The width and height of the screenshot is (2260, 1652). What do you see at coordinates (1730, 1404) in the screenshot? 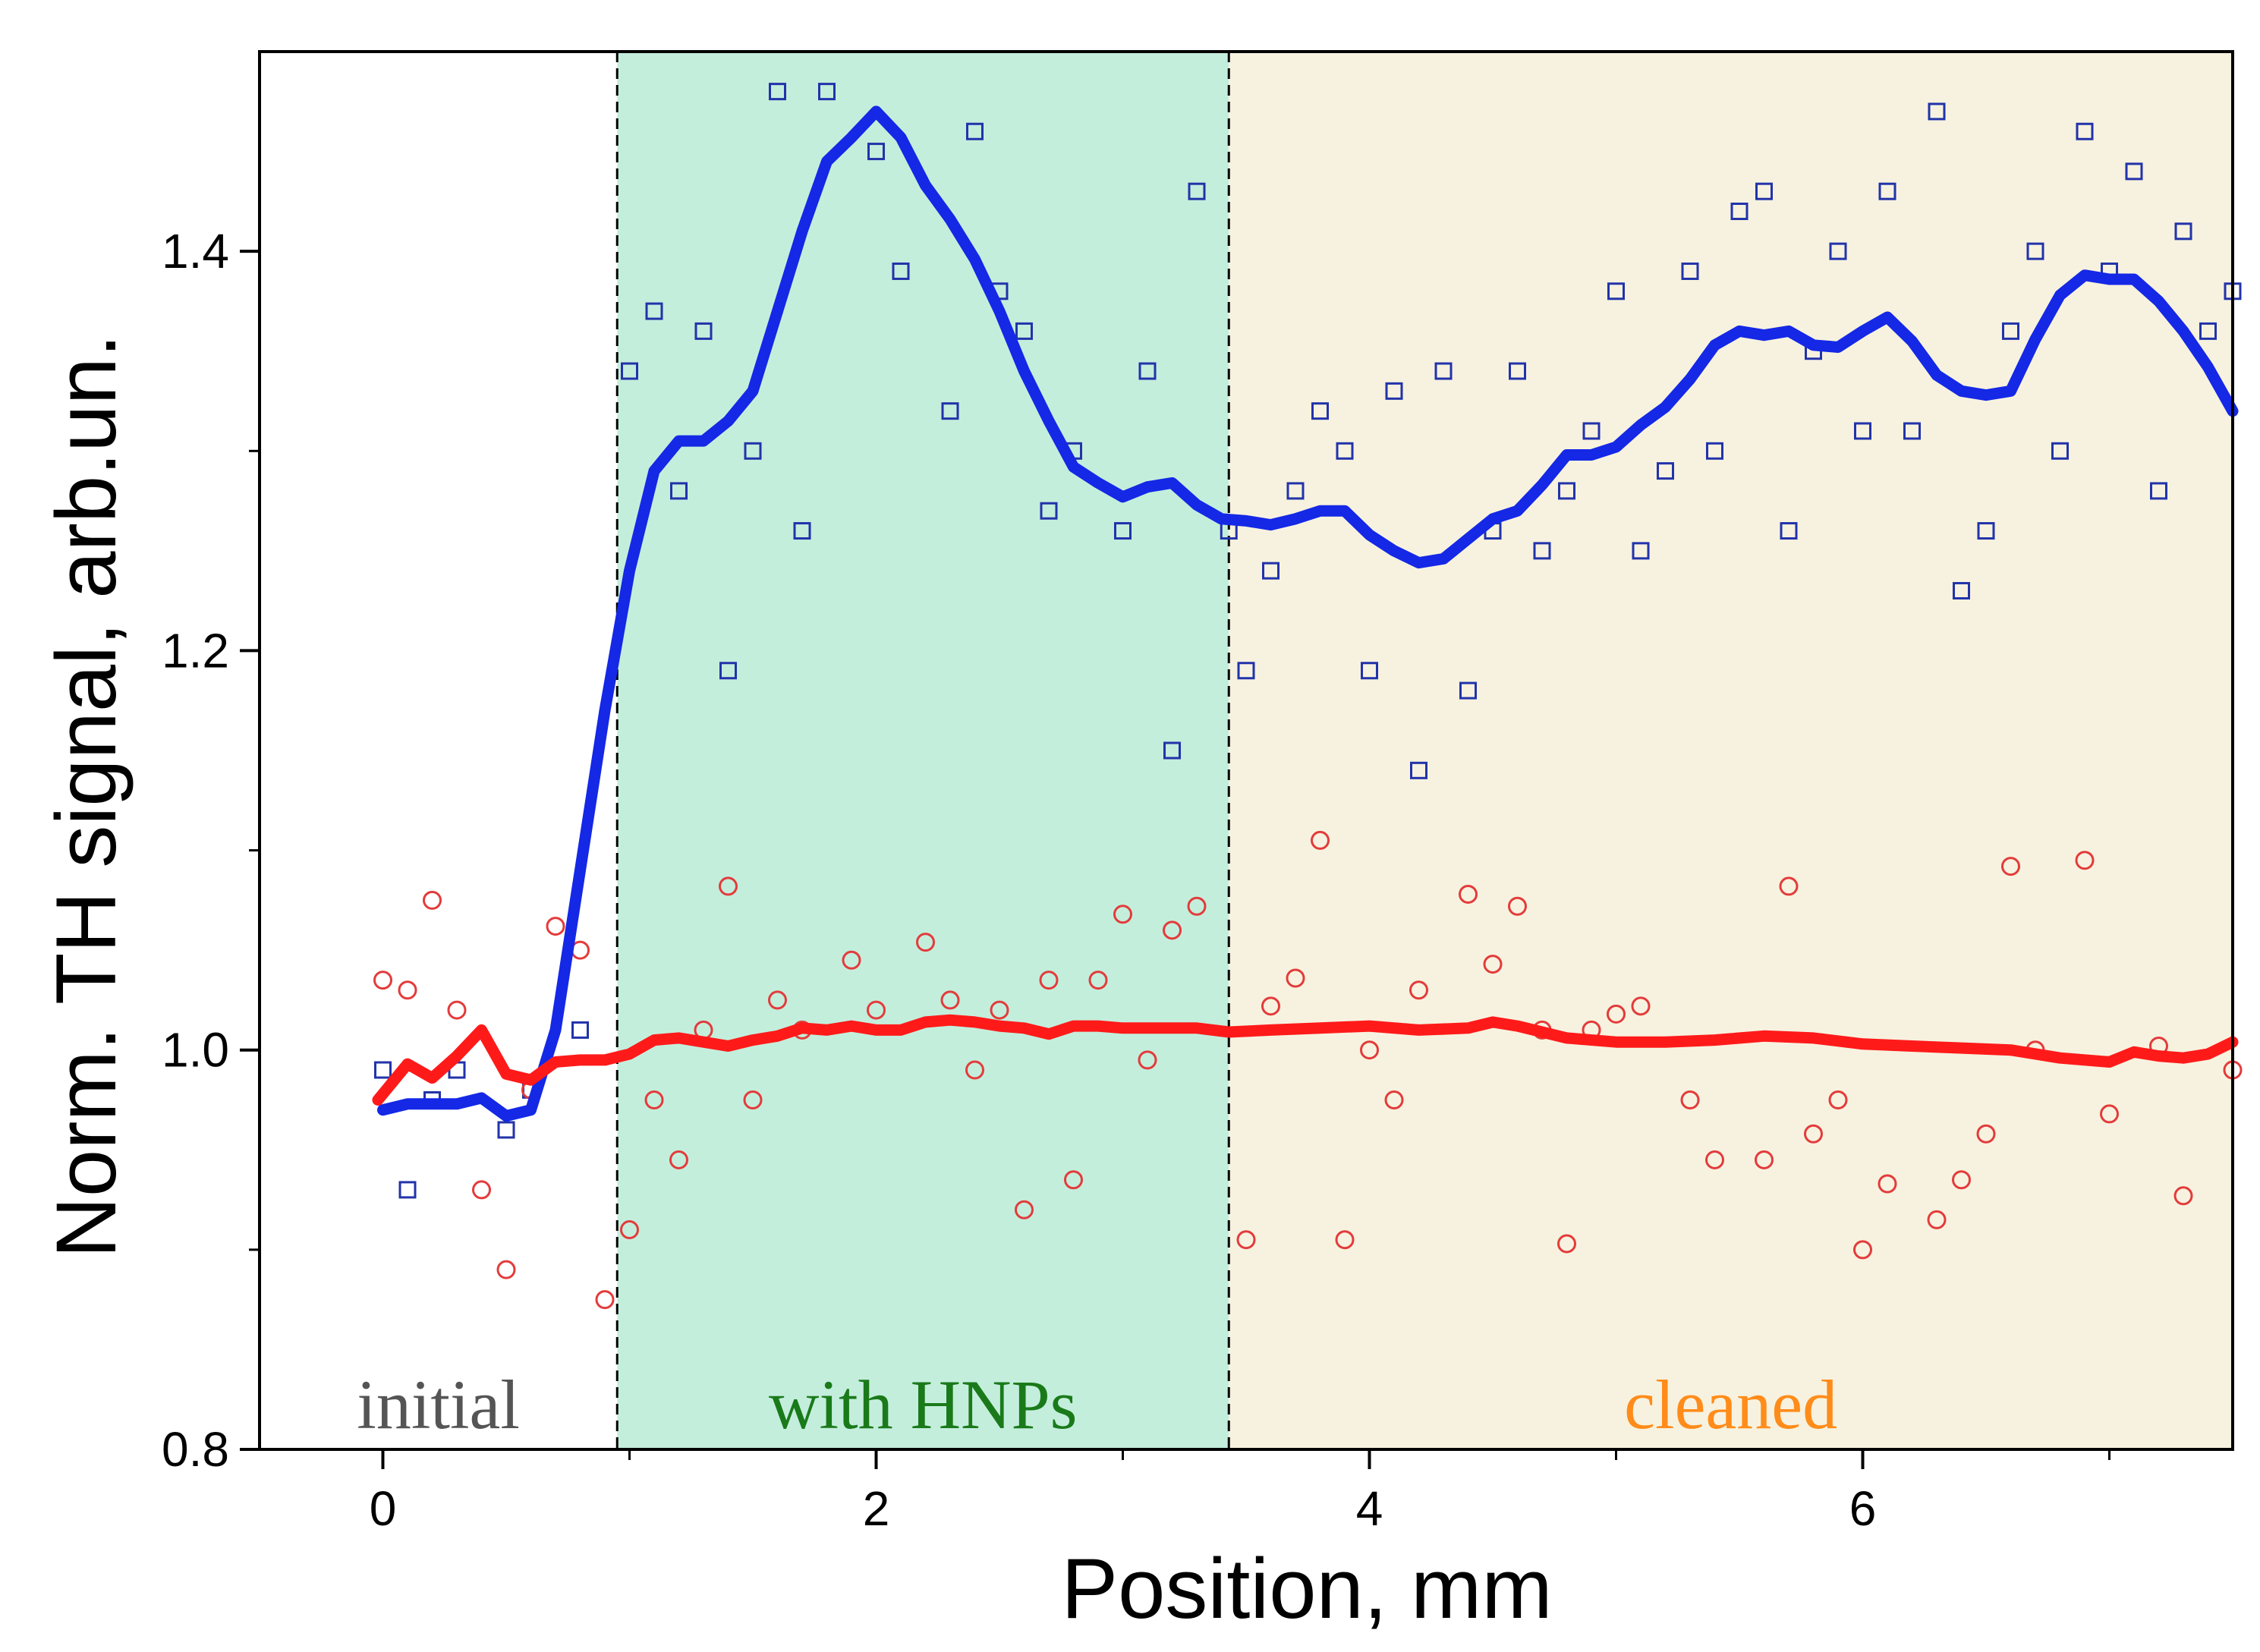
I see `region-label-cleaned: cleaned` at bounding box center [1730, 1404].